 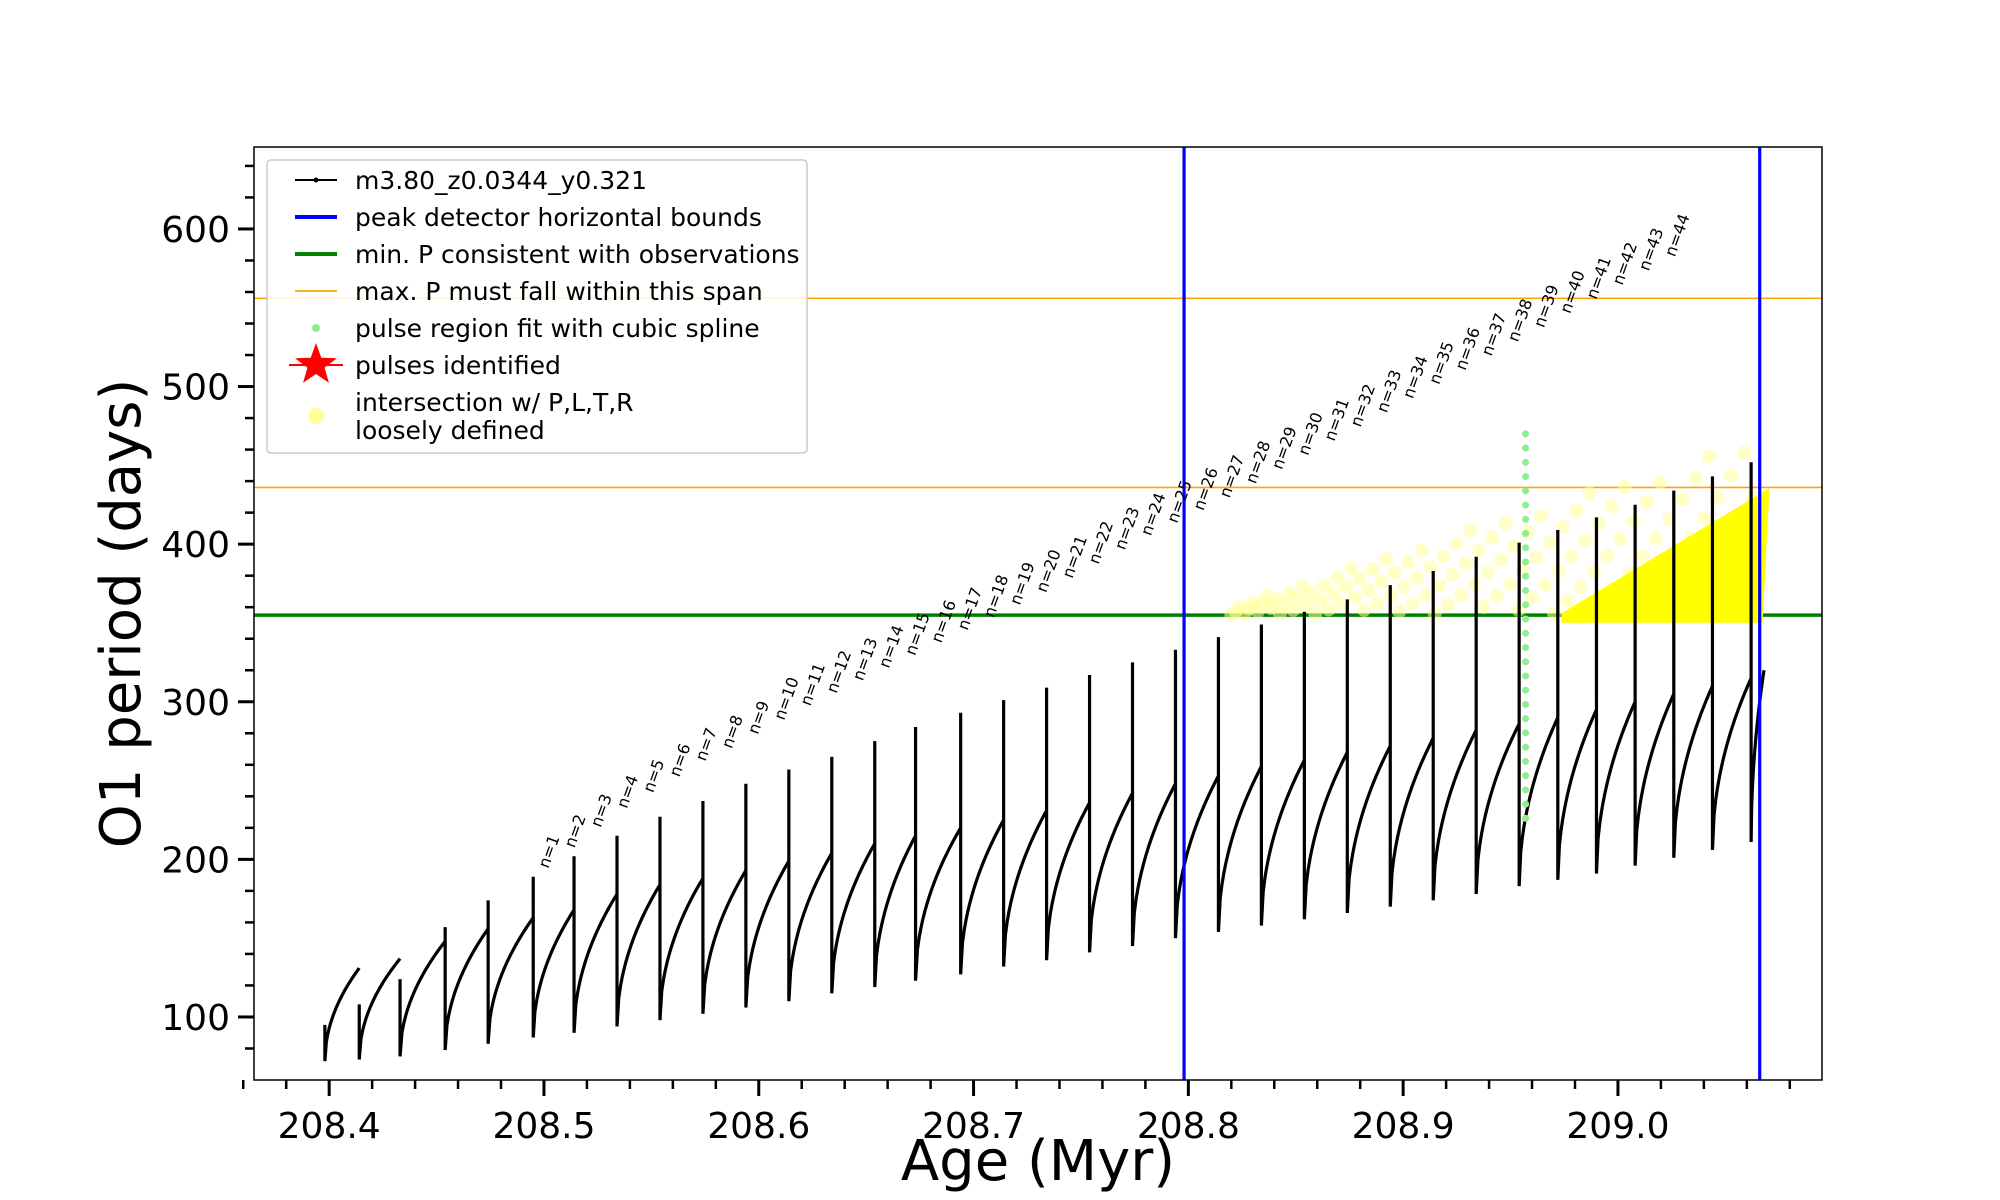 What do you see at coordinates (758, 717) in the screenshot?
I see `pulse-label: n=9` at bounding box center [758, 717].